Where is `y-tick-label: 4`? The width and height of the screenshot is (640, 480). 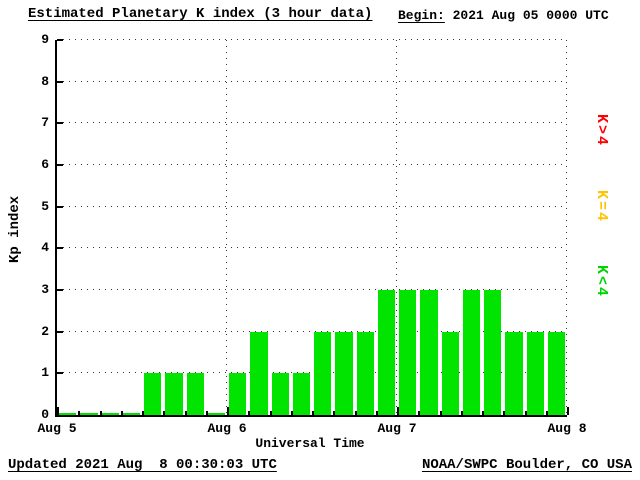
y-tick-label: 4 is located at coordinates (45, 248).